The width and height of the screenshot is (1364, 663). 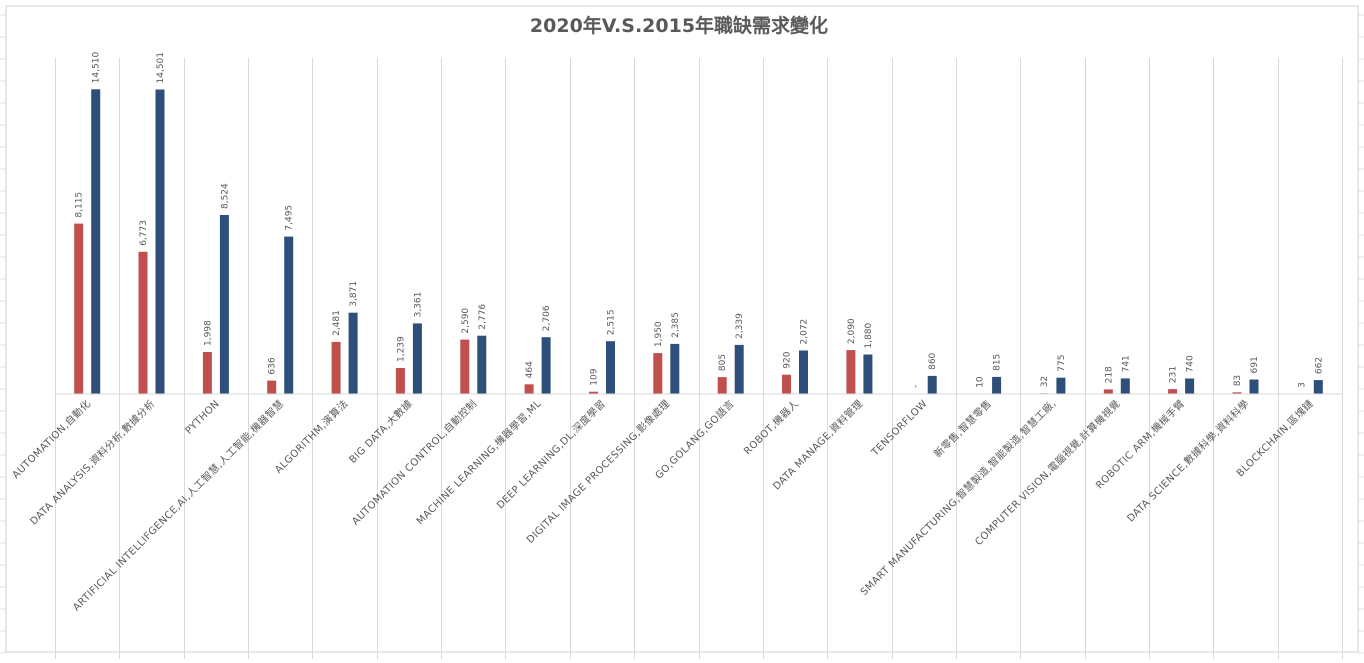 What do you see at coordinates (1255, 364) in the screenshot?
I see `data-label: 691` at bounding box center [1255, 364].